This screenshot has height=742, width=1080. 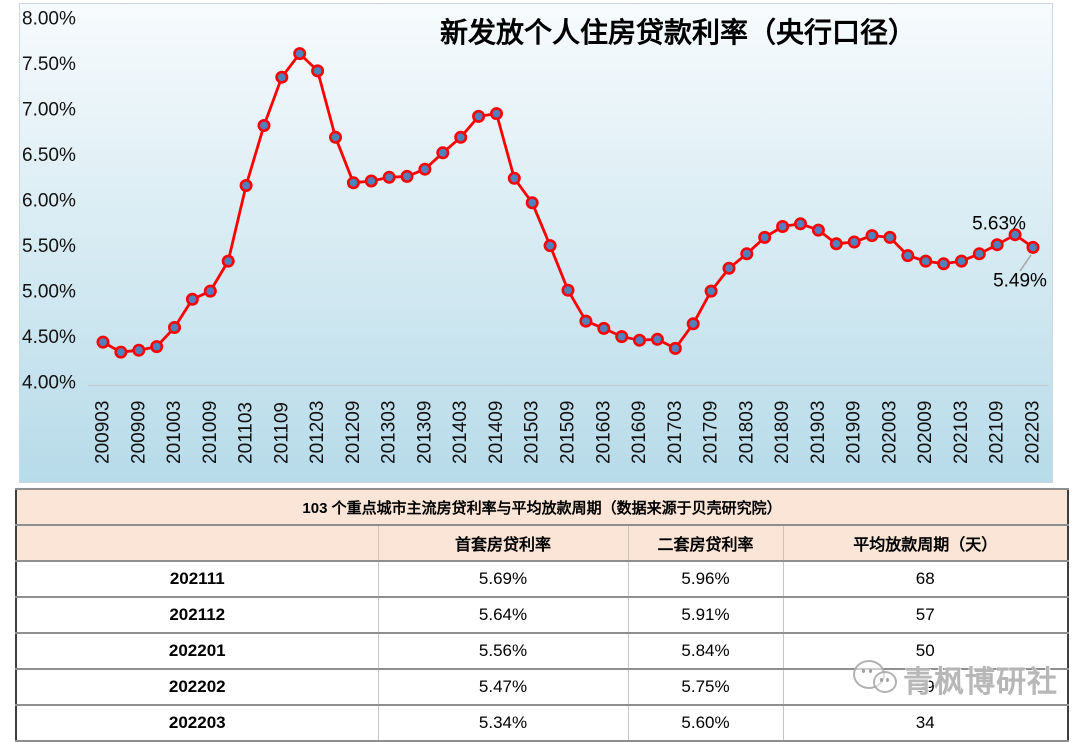 What do you see at coordinates (542, 507) in the screenshot?
I see `table-title: 103 个重点城市主流房贷利率与平均放款周期（数据来源于贝壳研究院）` at bounding box center [542, 507].